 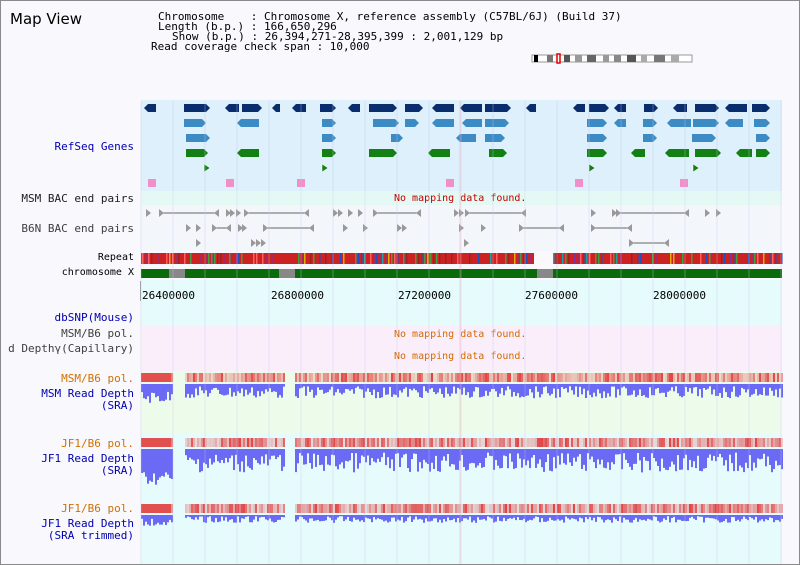 What do you see at coordinates (87, 458) in the screenshot?
I see `track-label-jf1-depth: JF1 Read Depth` at bounding box center [87, 458].